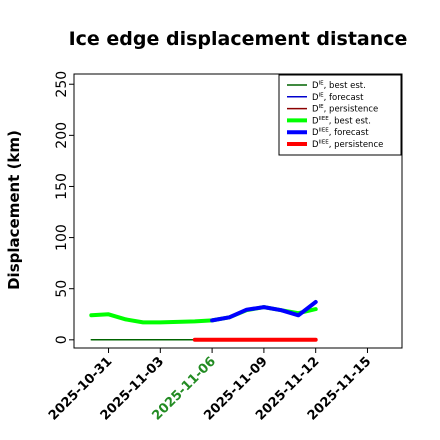  Describe the element at coordinates (62, 237) in the screenshot. I see `y-tick-label: 100` at that location.